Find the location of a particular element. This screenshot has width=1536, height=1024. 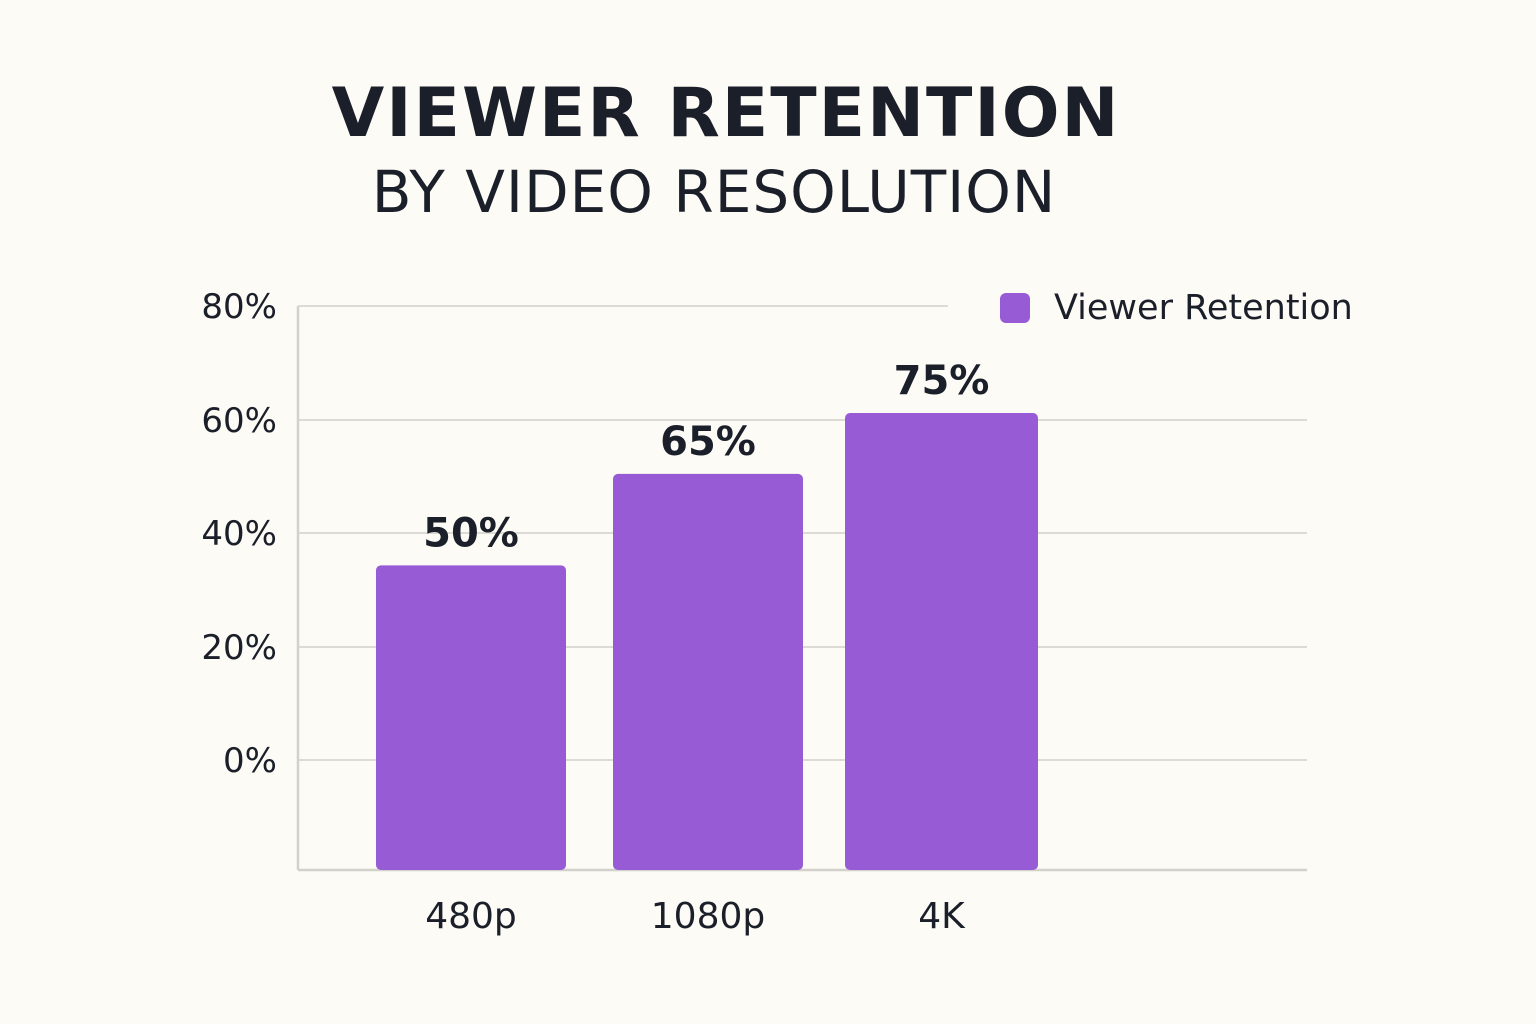

legend-swatch is located at coordinates (1015, 308).